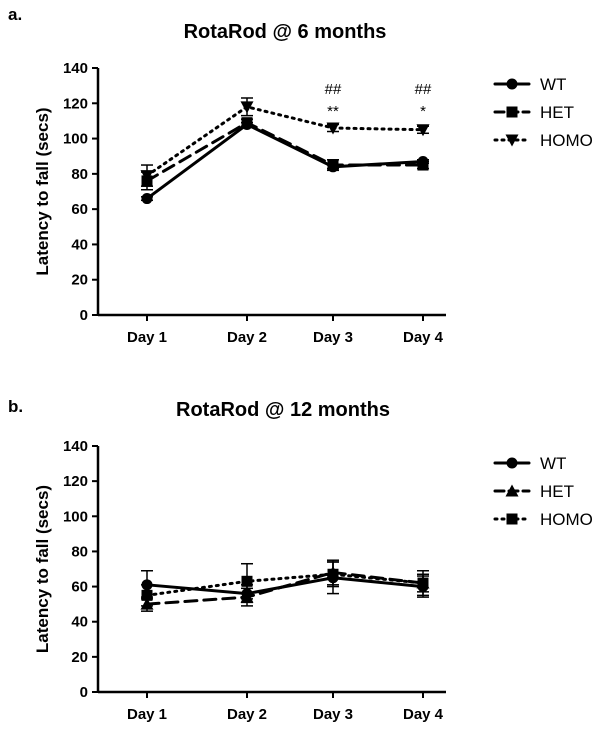 Image resolution: width=601 pixels, height=732 pixels. I want to click on series-line-wt, so click(285, 161).